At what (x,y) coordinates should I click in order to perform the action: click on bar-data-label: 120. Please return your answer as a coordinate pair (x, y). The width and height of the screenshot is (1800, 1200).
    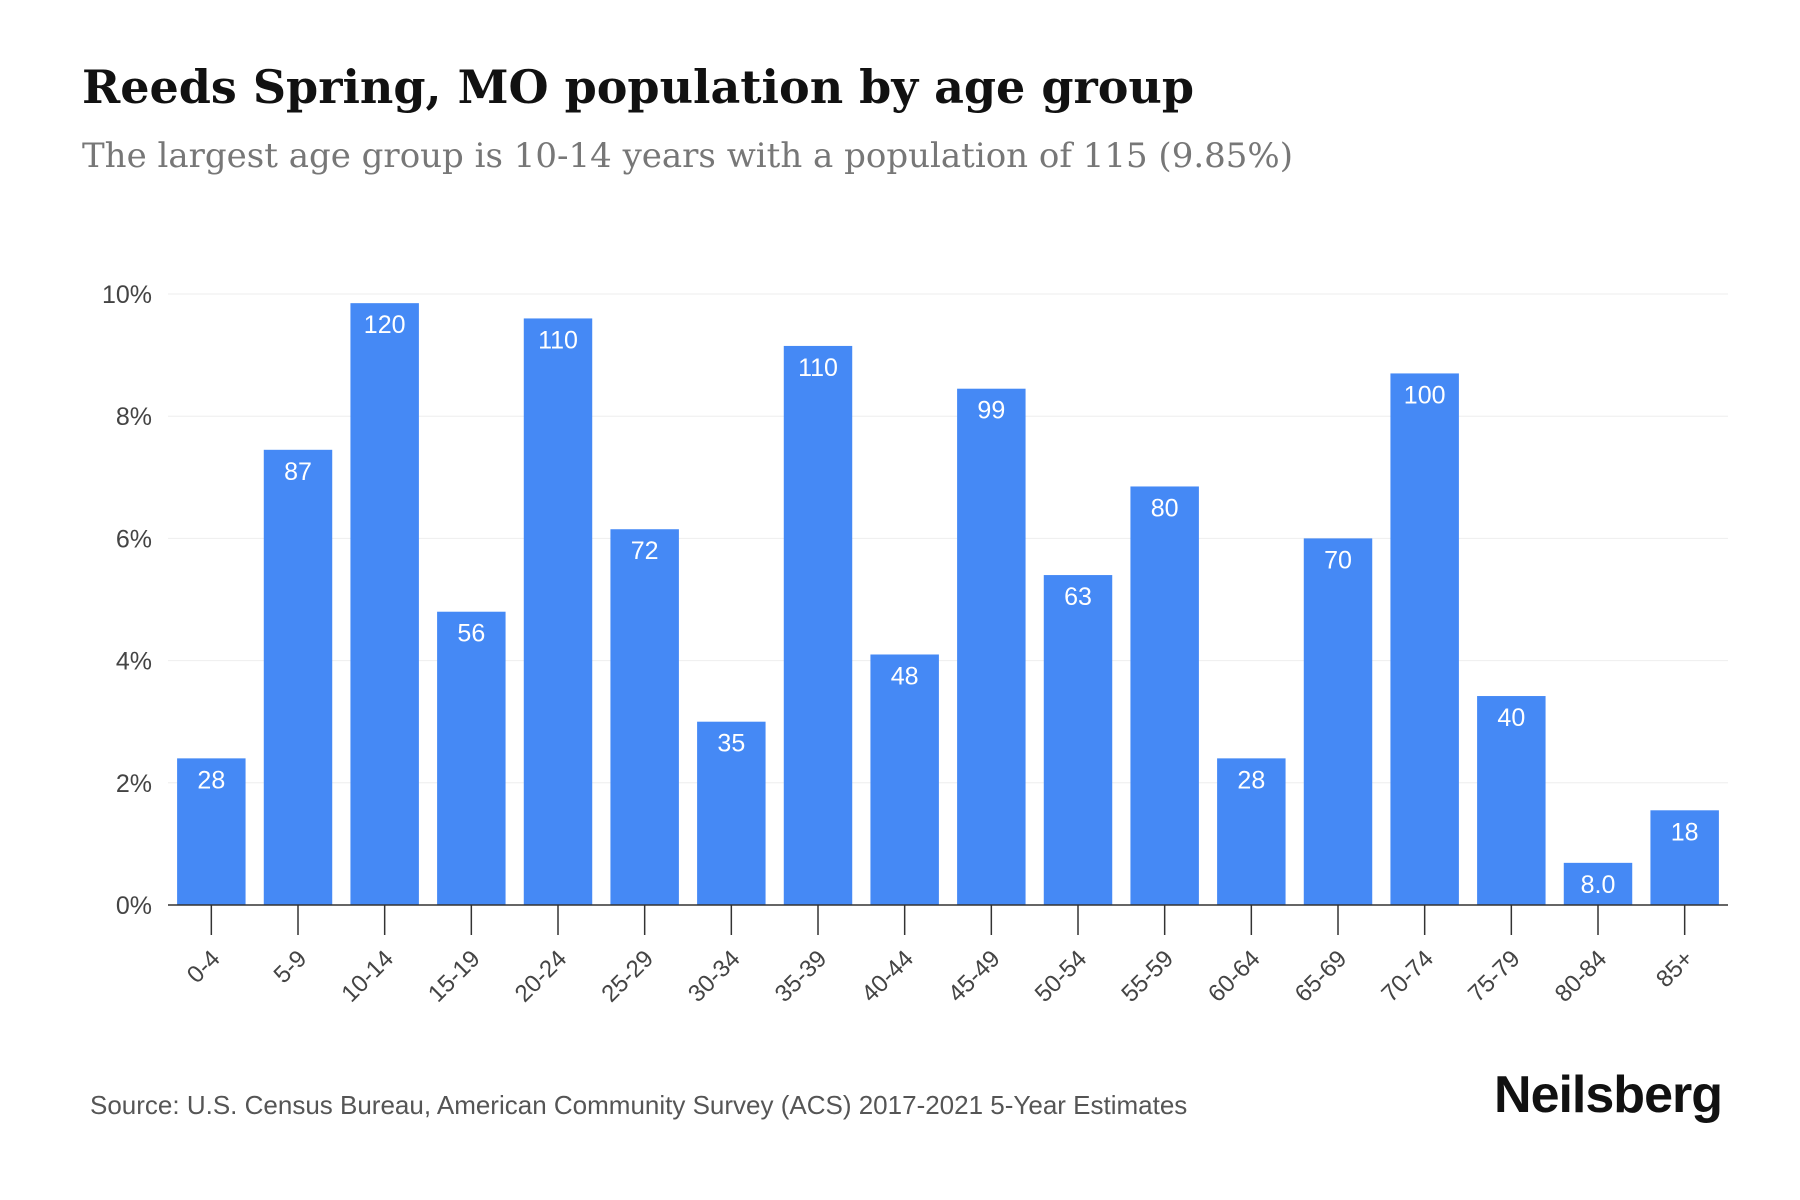
    Looking at the image, I should click on (385, 325).